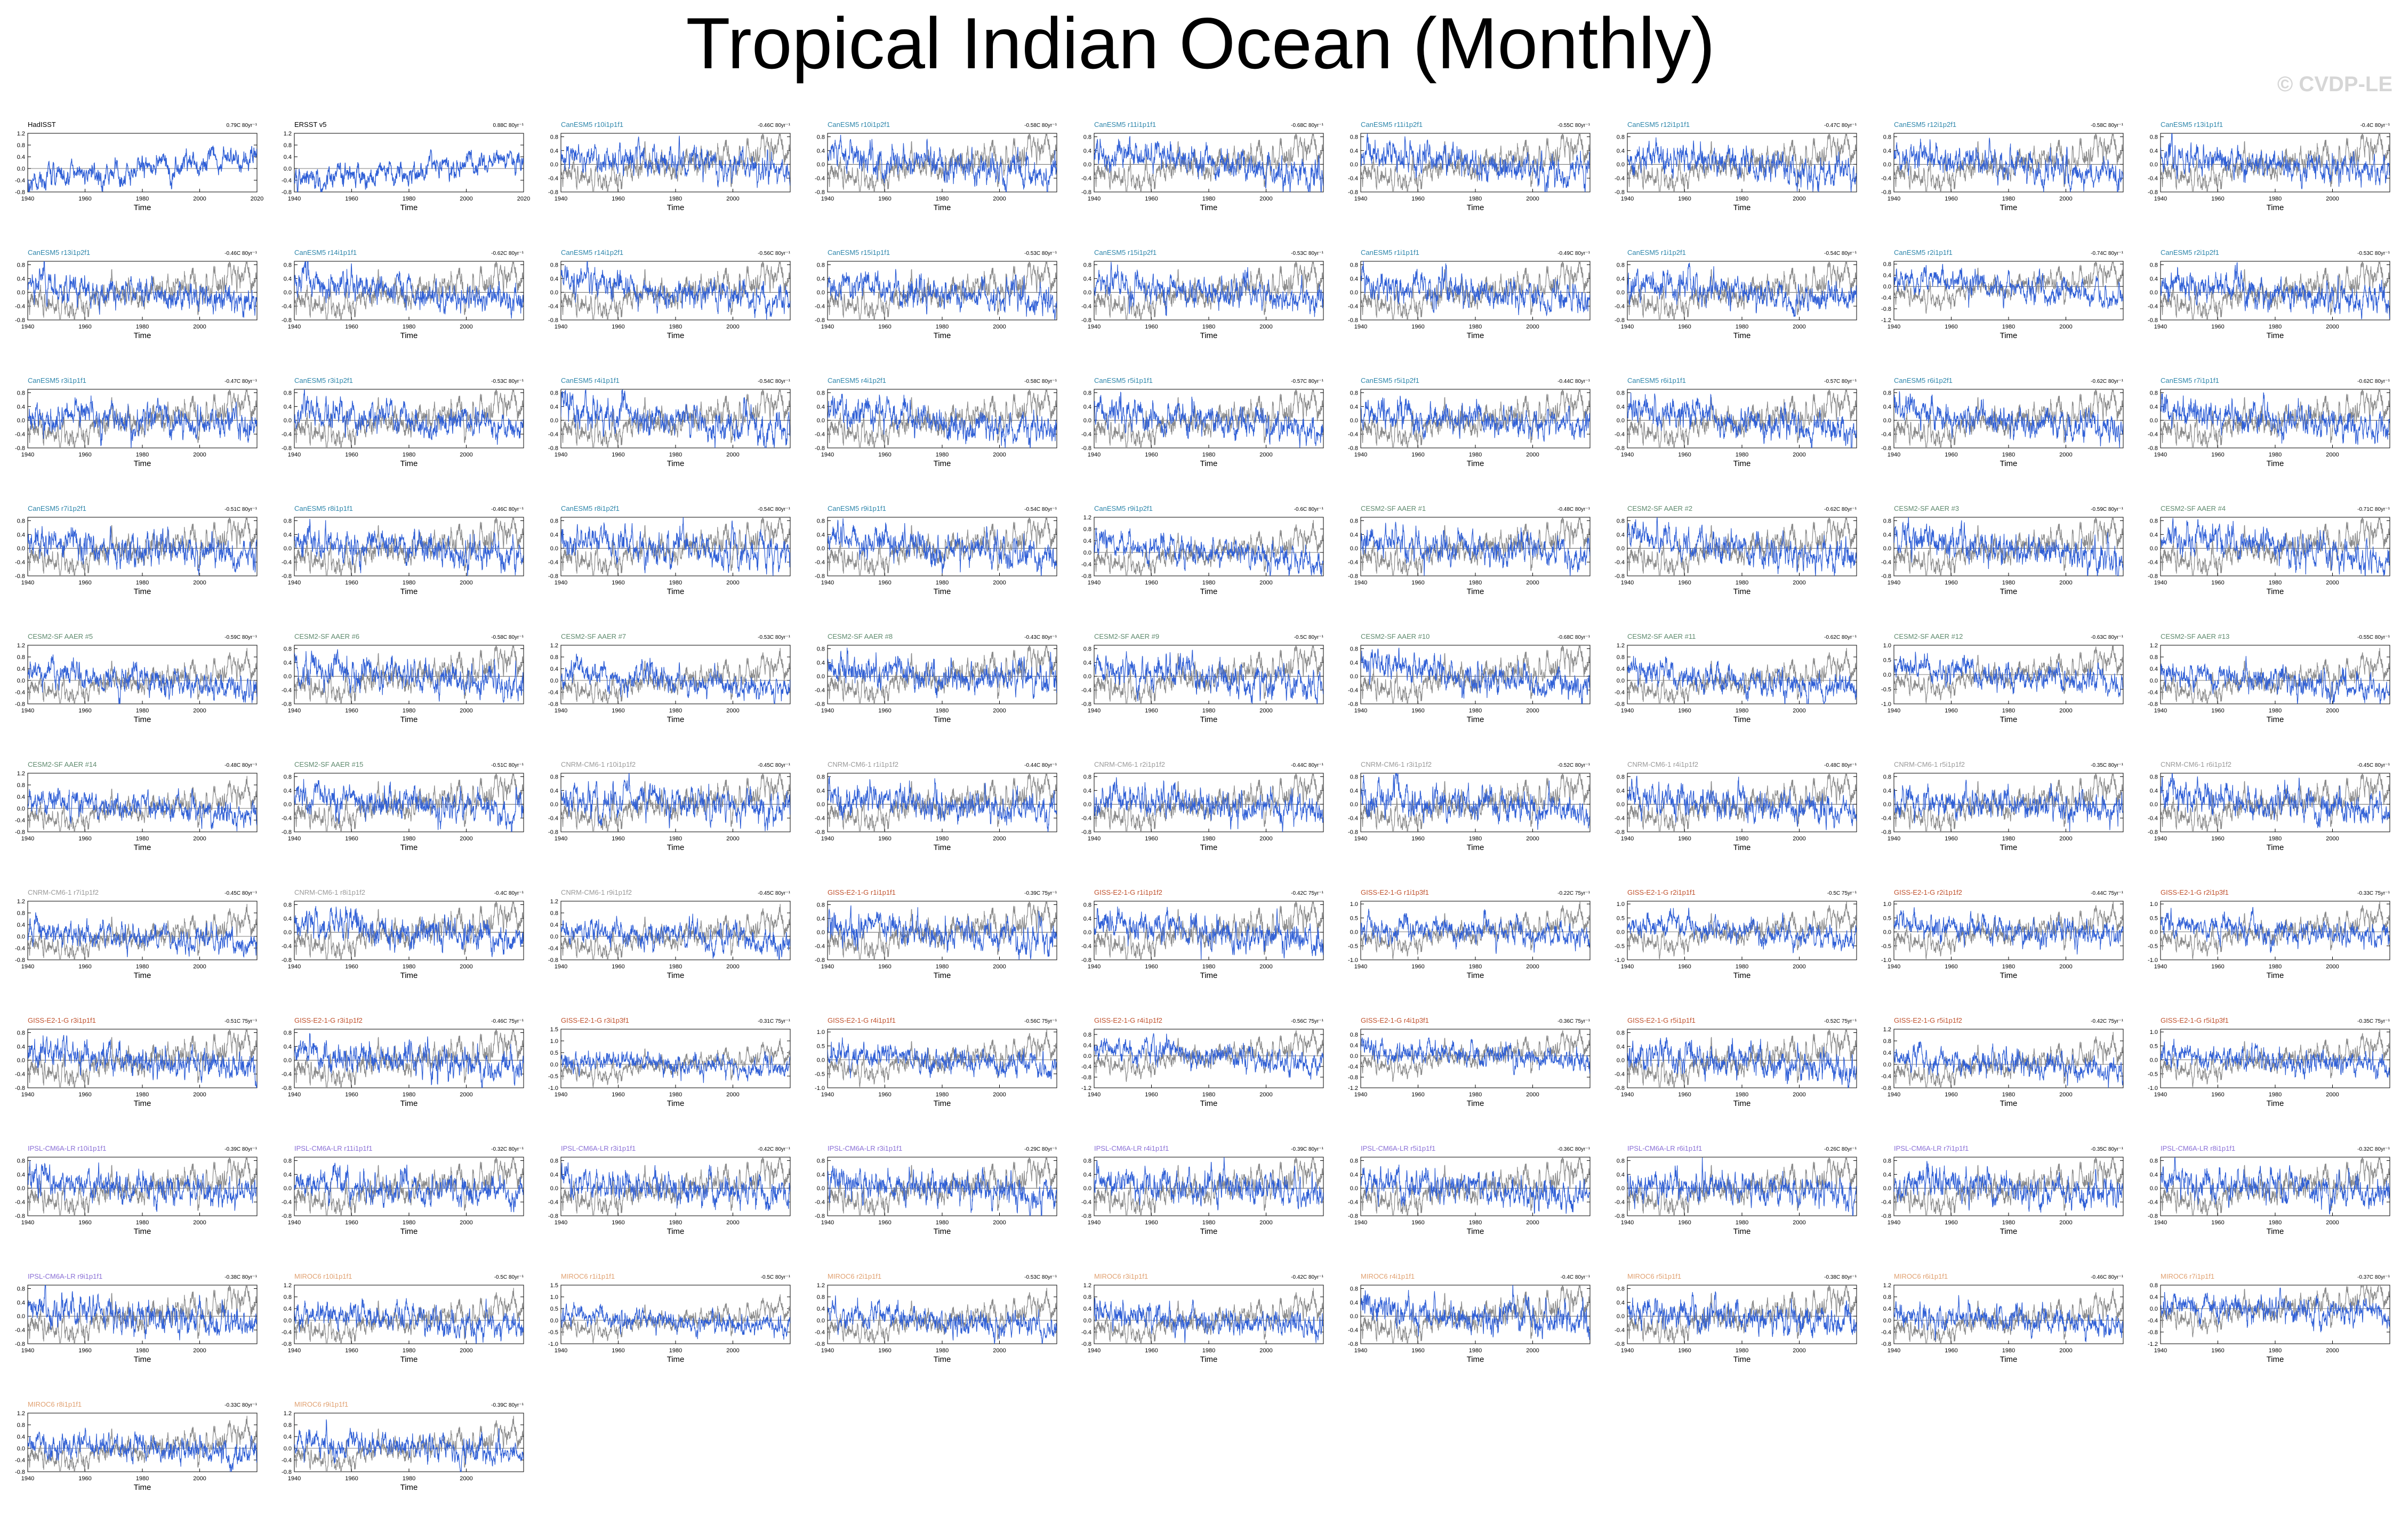 The height and width of the screenshot is (1540, 2401). Describe the element at coordinates (2154, 918) in the screenshot. I see `y-tick-label: 0.5` at that location.